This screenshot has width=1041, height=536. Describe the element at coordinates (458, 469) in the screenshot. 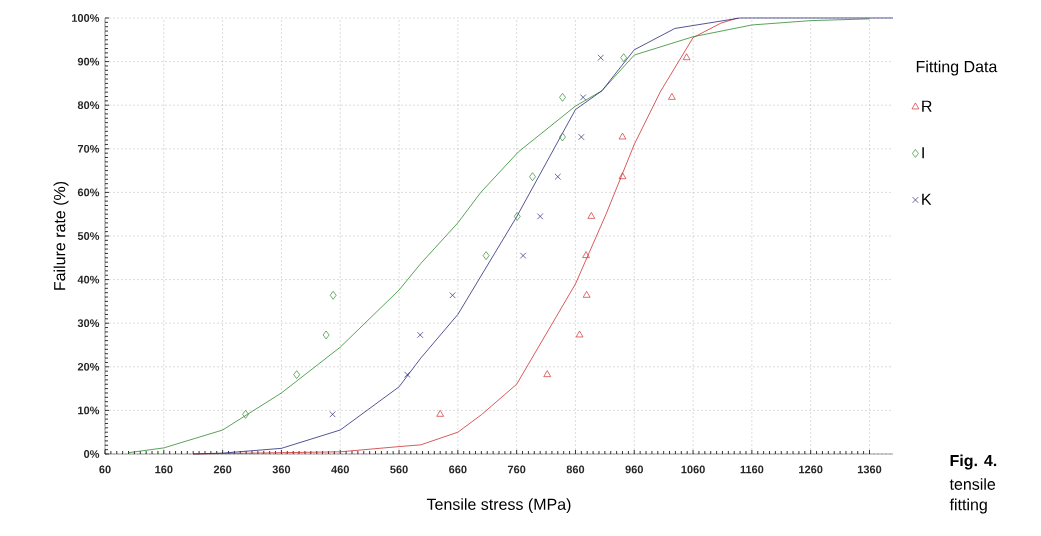

I see `x-tick-label: 660` at that location.